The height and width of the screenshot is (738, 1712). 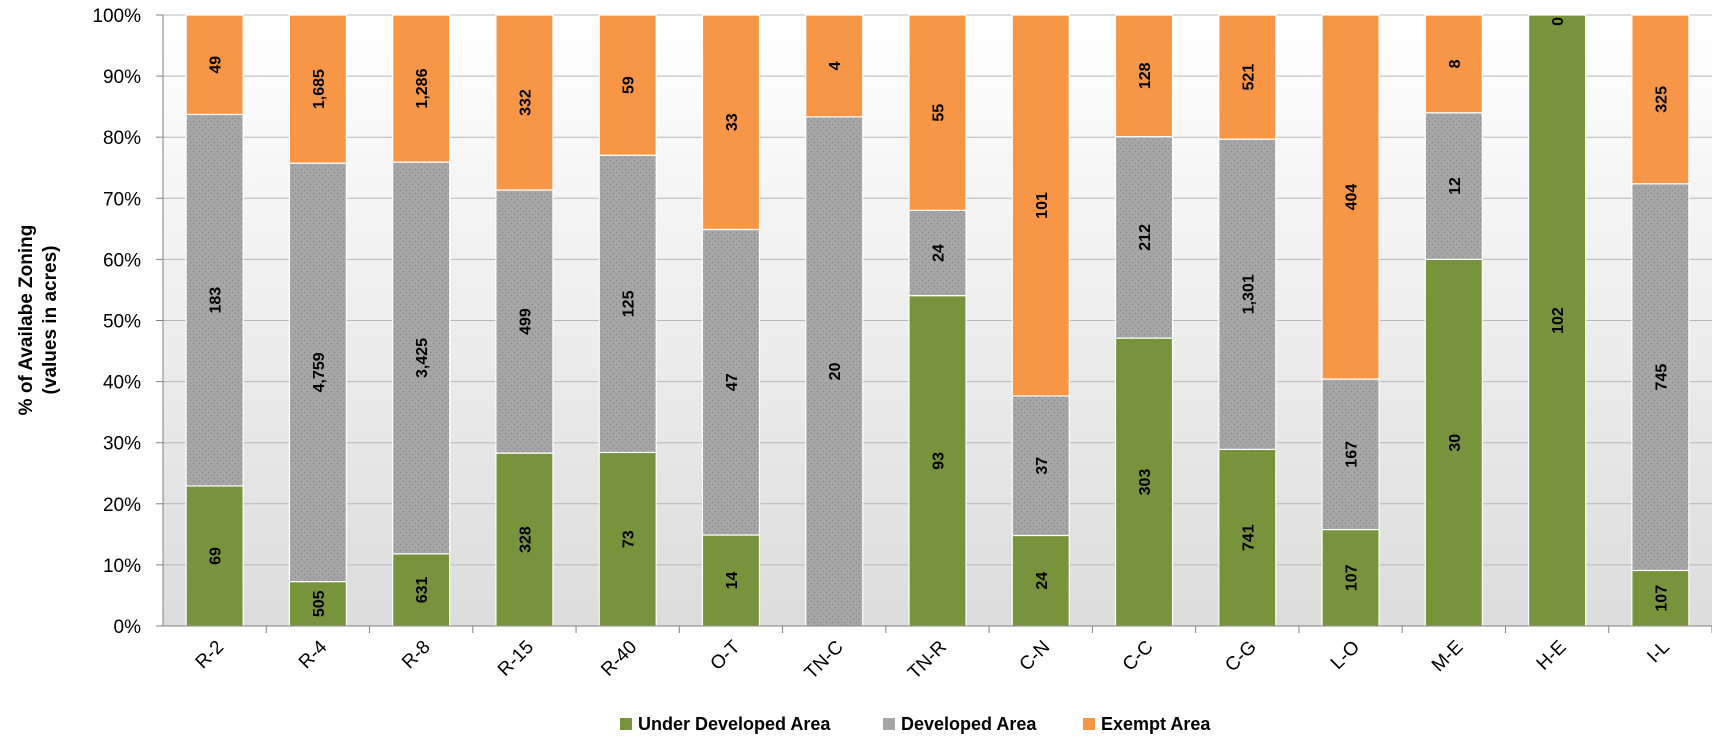 What do you see at coordinates (122, 505) in the screenshot?
I see `y-tick-label: 20%` at bounding box center [122, 505].